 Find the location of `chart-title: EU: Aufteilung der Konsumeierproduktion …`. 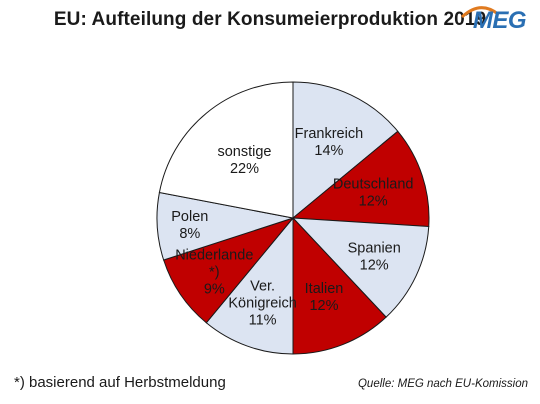

chart-title: EU: Aufteilung der Konsumeierproduktion … is located at coordinates (270, 19).